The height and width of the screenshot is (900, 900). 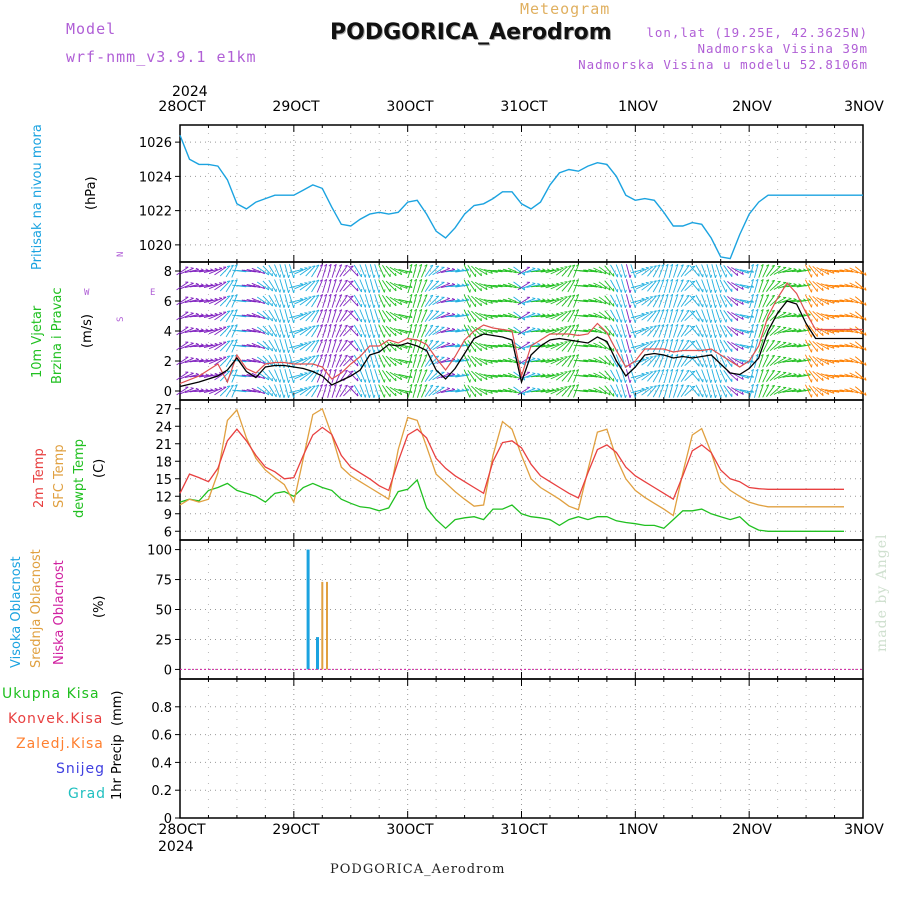 I want to click on model-elevation-label: Nadmorska Visina u modelu 52.8106m, so click(x=723, y=64).